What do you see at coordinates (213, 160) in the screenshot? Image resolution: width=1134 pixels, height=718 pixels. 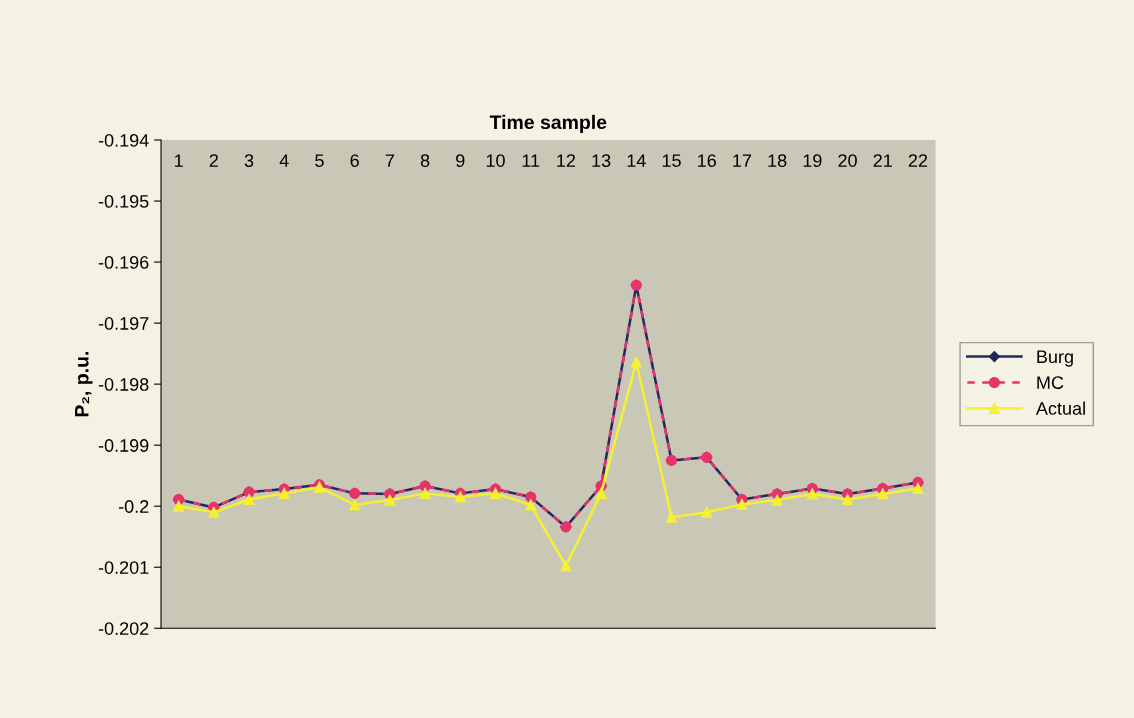 I see `x-tick-label: 2` at bounding box center [213, 160].